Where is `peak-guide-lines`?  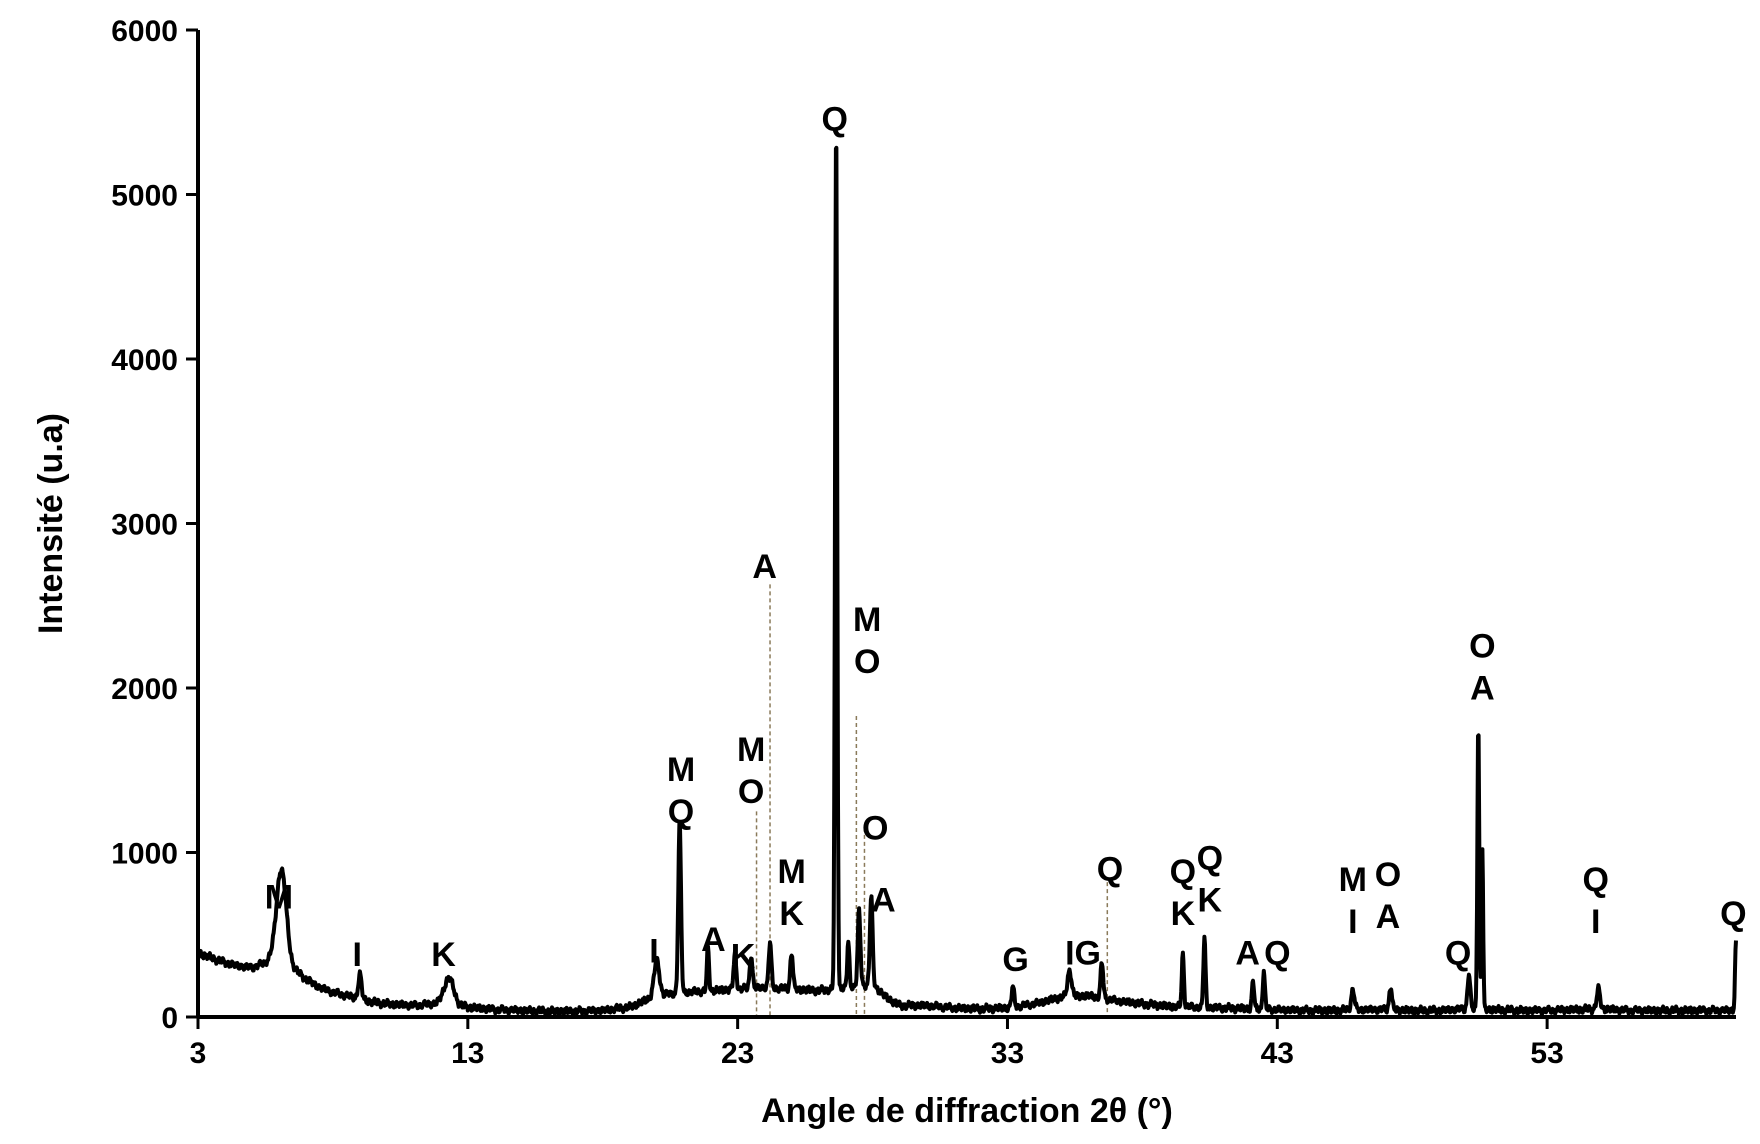
peak-guide-lines is located at coordinates (932, 800).